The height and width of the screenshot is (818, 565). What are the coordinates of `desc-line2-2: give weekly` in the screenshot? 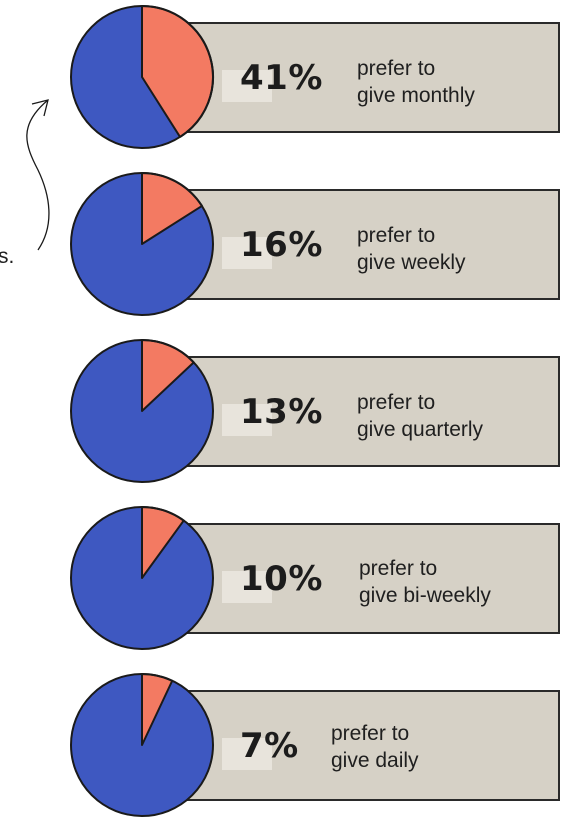 It's located at (411, 262).